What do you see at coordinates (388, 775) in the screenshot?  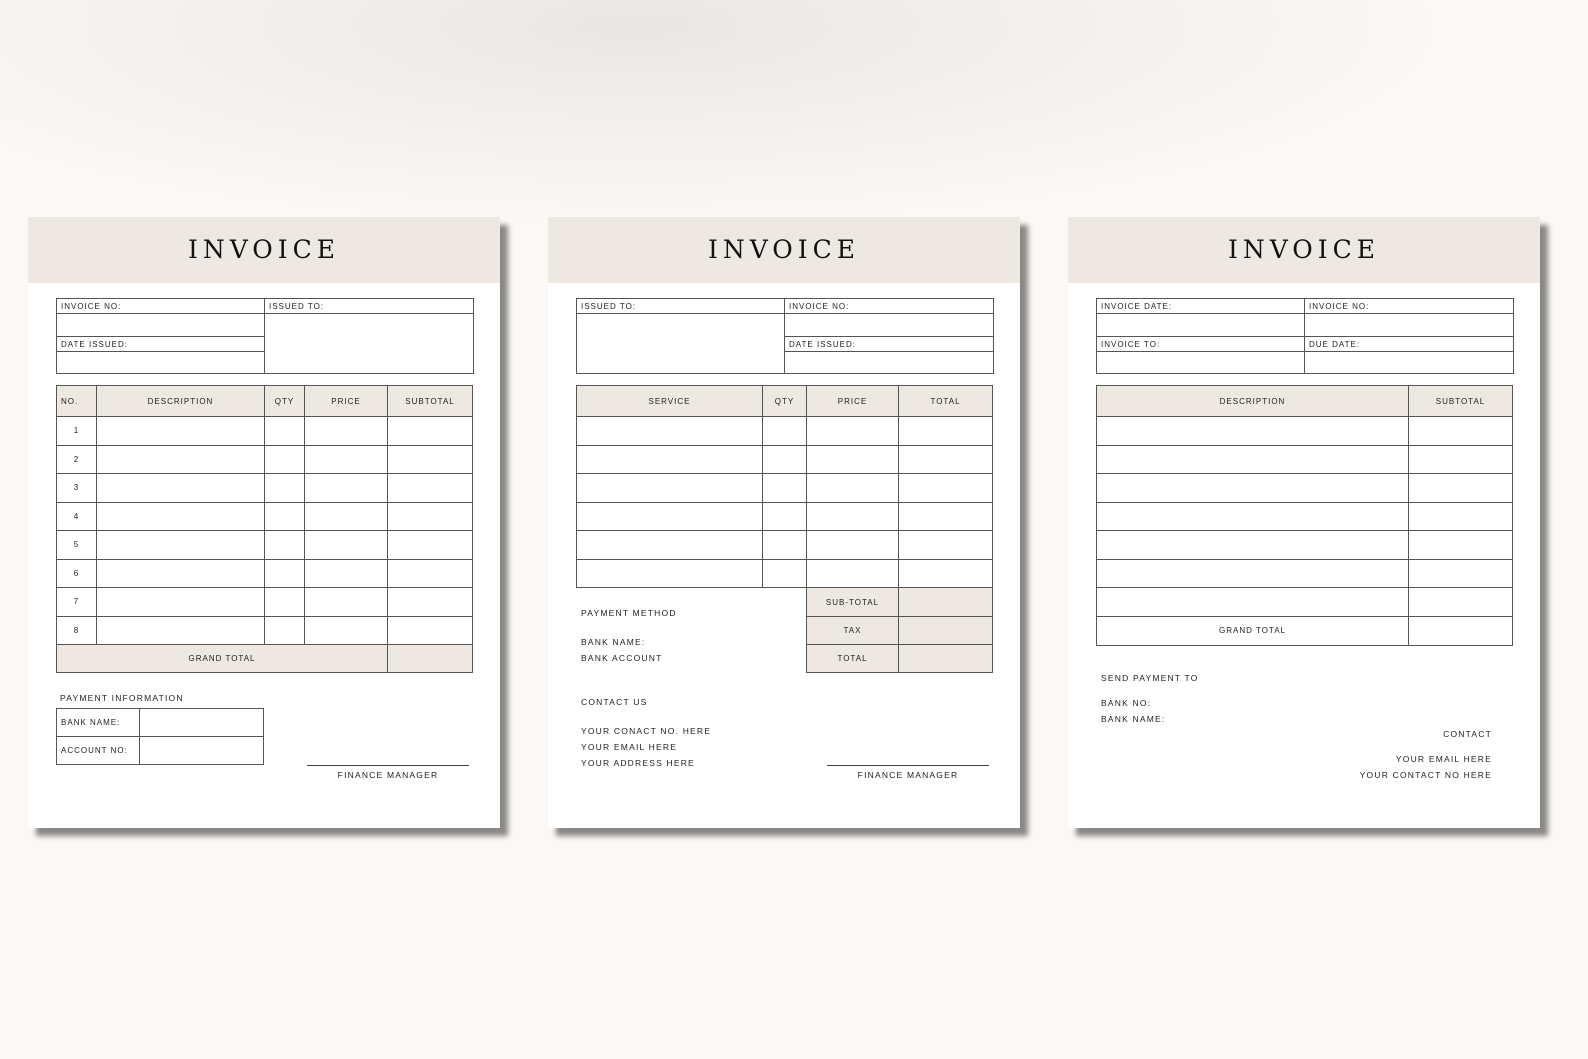 I see `signature-label: FINANCE MANAGER` at bounding box center [388, 775].